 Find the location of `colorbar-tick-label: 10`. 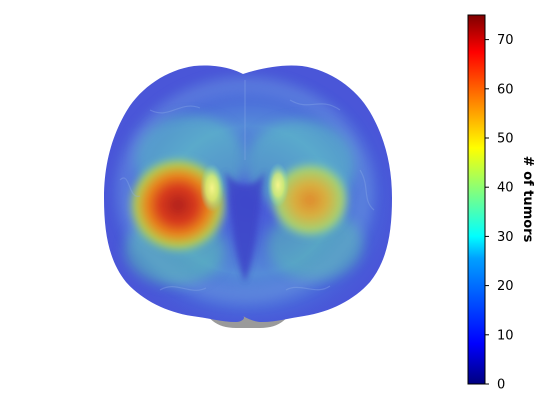

colorbar-tick-label: 10 is located at coordinates (505, 335).